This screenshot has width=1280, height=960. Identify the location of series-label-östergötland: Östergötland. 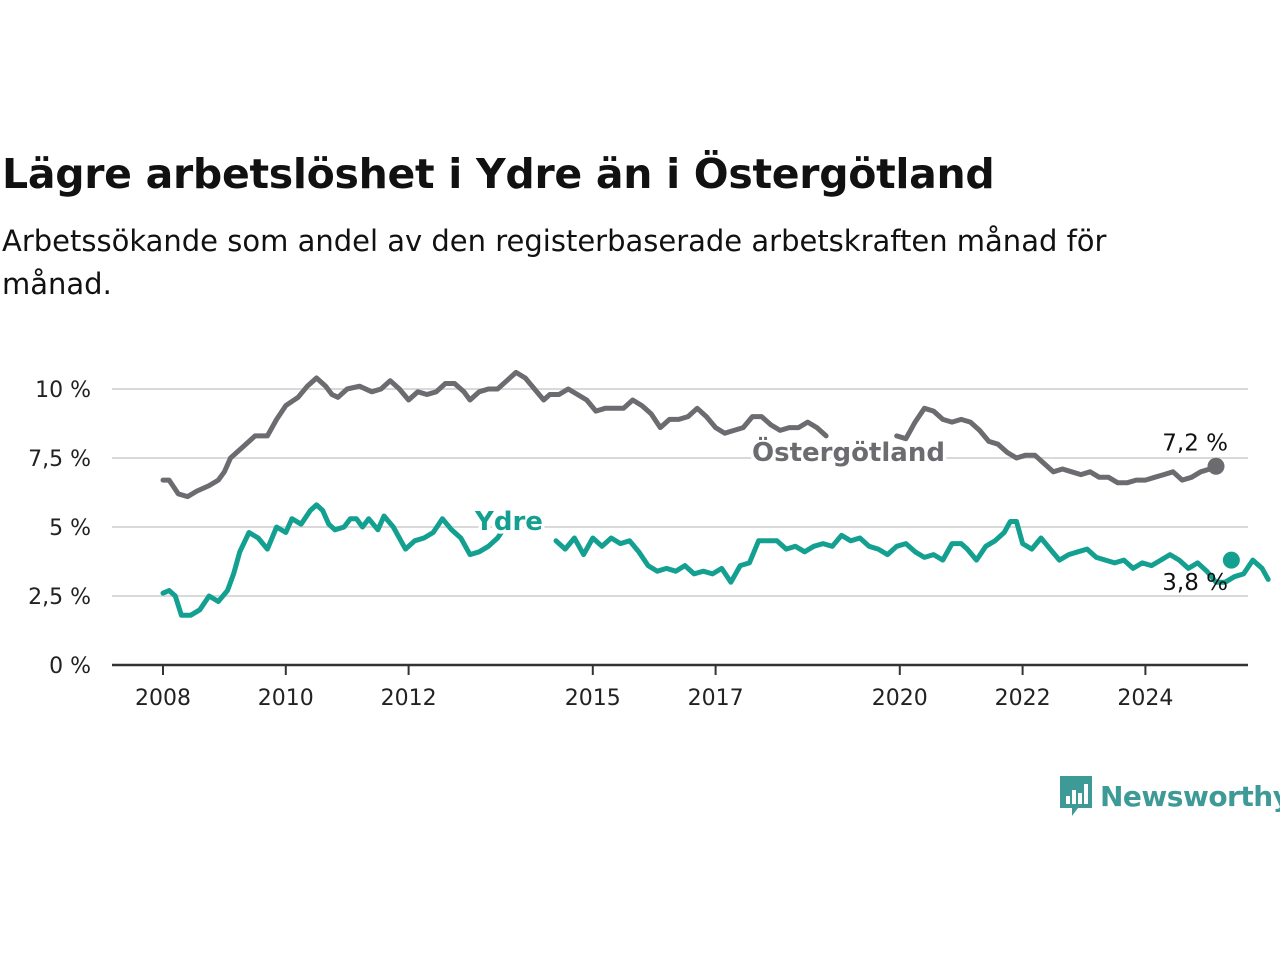
(848, 451).